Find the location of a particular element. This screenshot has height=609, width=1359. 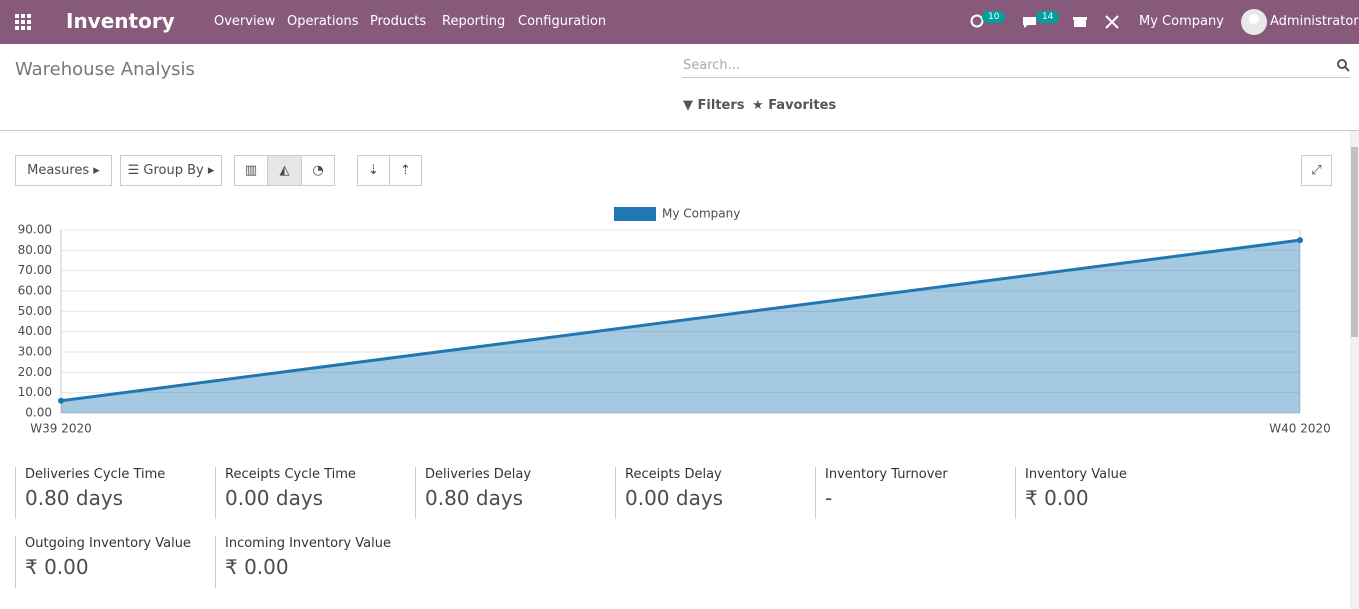

kpi-label: Outgoing Inventory Value is located at coordinates (108, 543).